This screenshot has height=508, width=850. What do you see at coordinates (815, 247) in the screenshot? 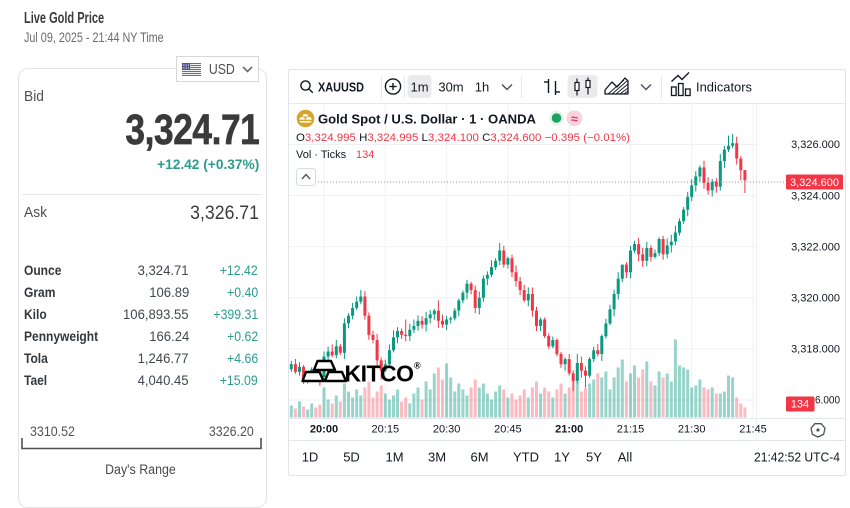
I see `svg-text: 3,322.000` at bounding box center [815, 247].